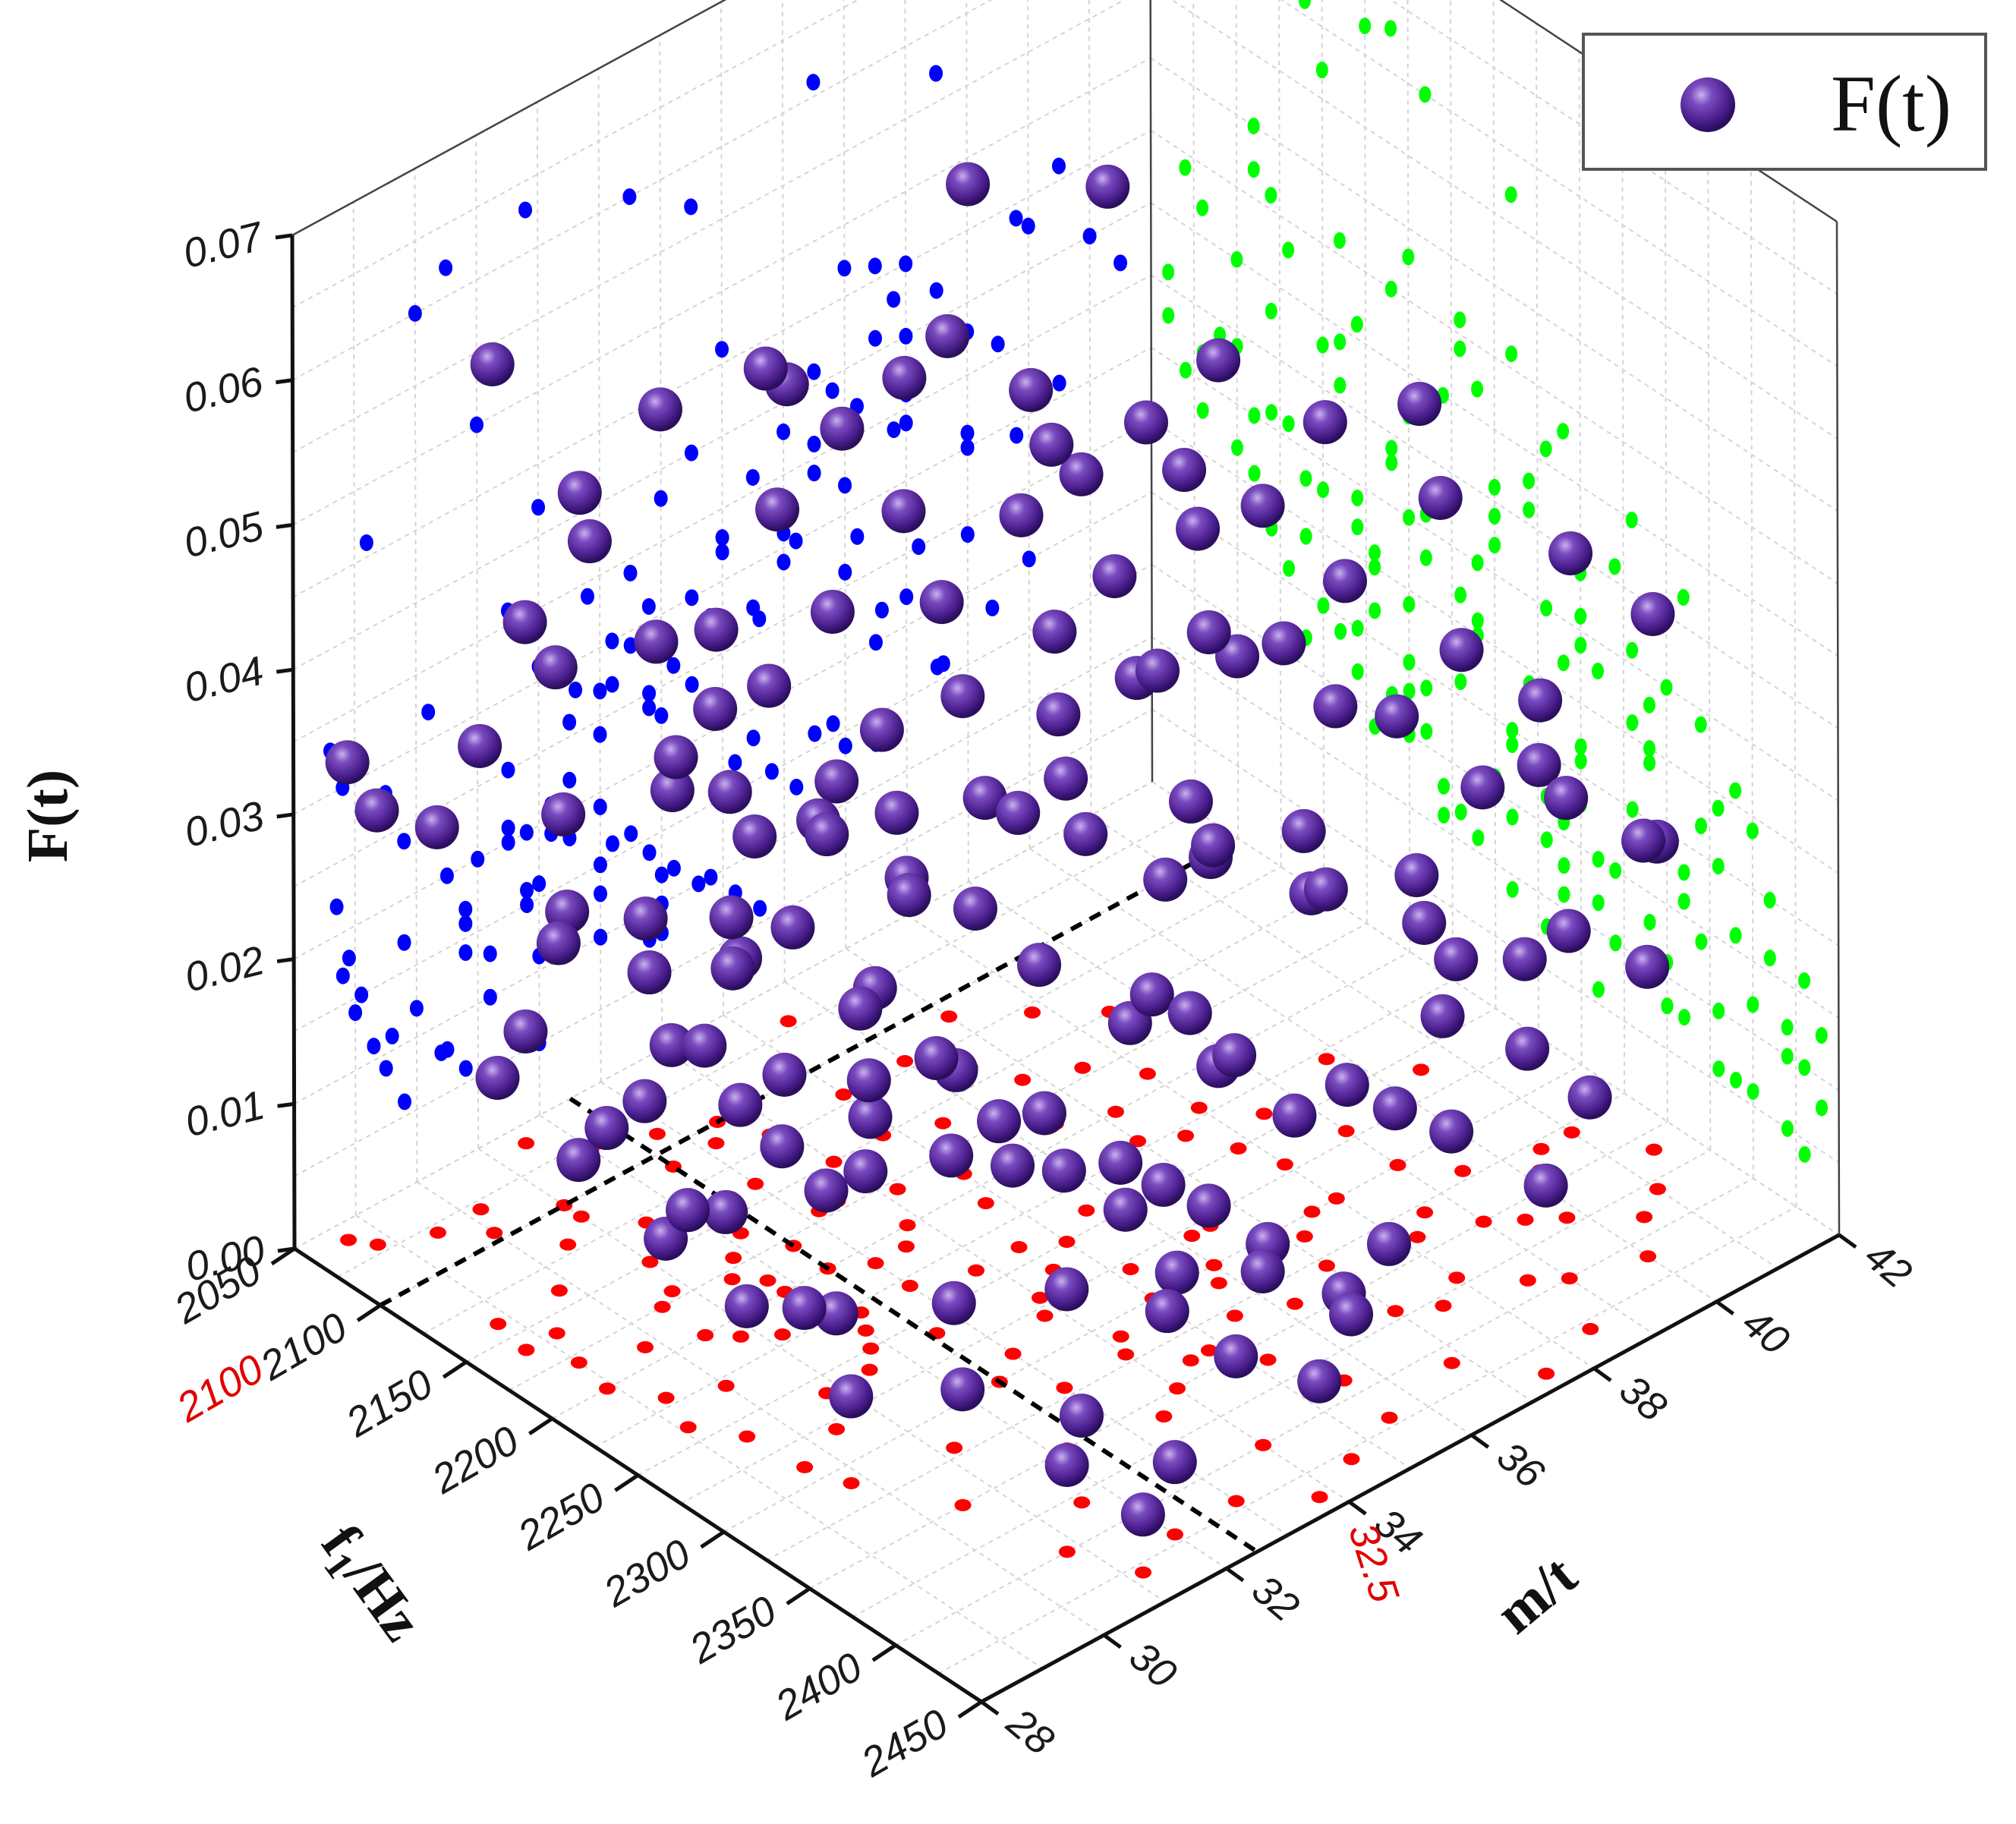 This screenshot has width=2016, height=1824. Describe the element at coordinates (509, 118) in the screenshot. I see `frame-edge` at that location.